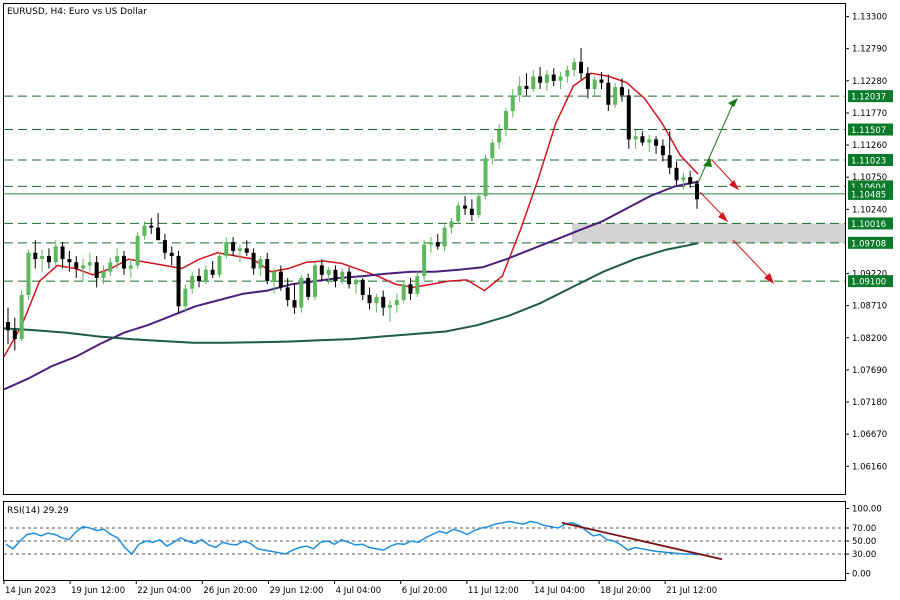 This screenshot has width=900, height=600. Describe the element at coordinates (296, 591) in the screenshot. I see `time-tick-label: 29 Jun 12:00` at that location.